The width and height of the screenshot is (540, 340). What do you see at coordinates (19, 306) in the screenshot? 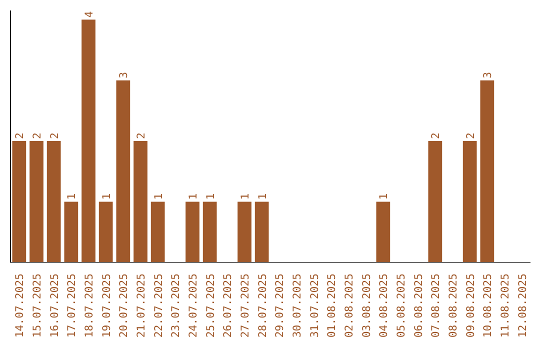
I see `x-tick-label: 14.07.2025` at bounding box center [19, 306].